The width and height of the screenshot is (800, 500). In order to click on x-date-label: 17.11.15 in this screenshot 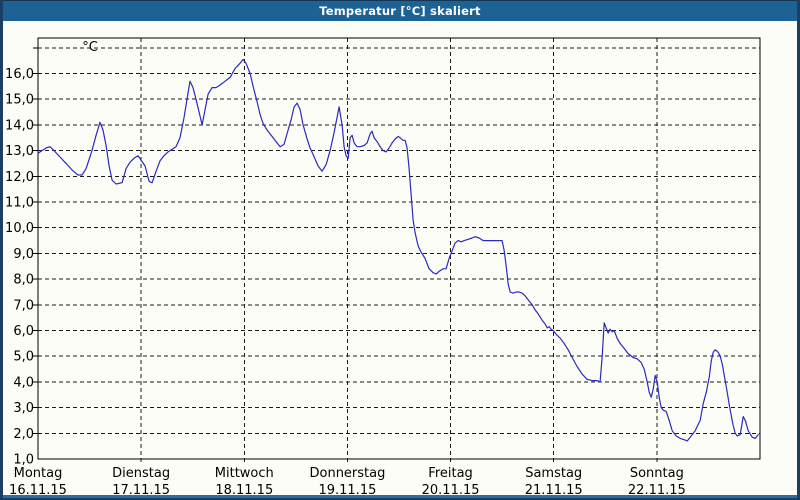, I will do `click(141, 490)`.